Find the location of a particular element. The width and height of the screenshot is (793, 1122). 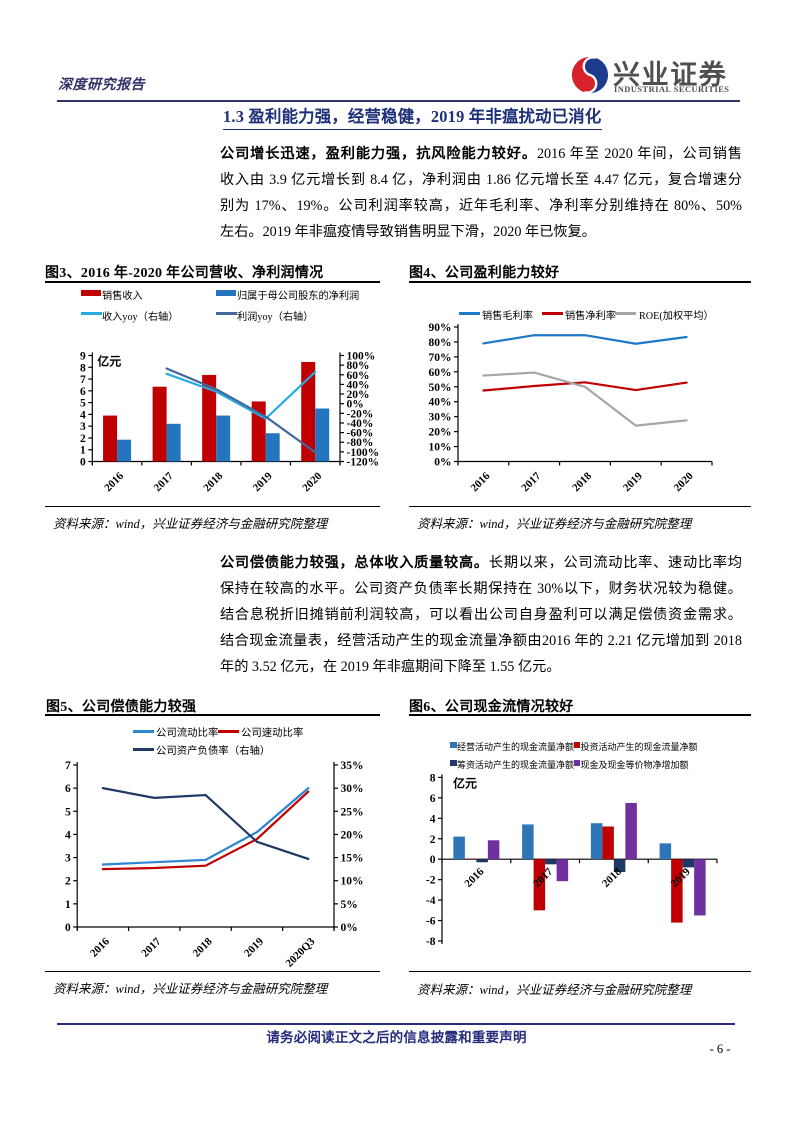

y-axis-label: 15% is located at coordinates (352, 859).